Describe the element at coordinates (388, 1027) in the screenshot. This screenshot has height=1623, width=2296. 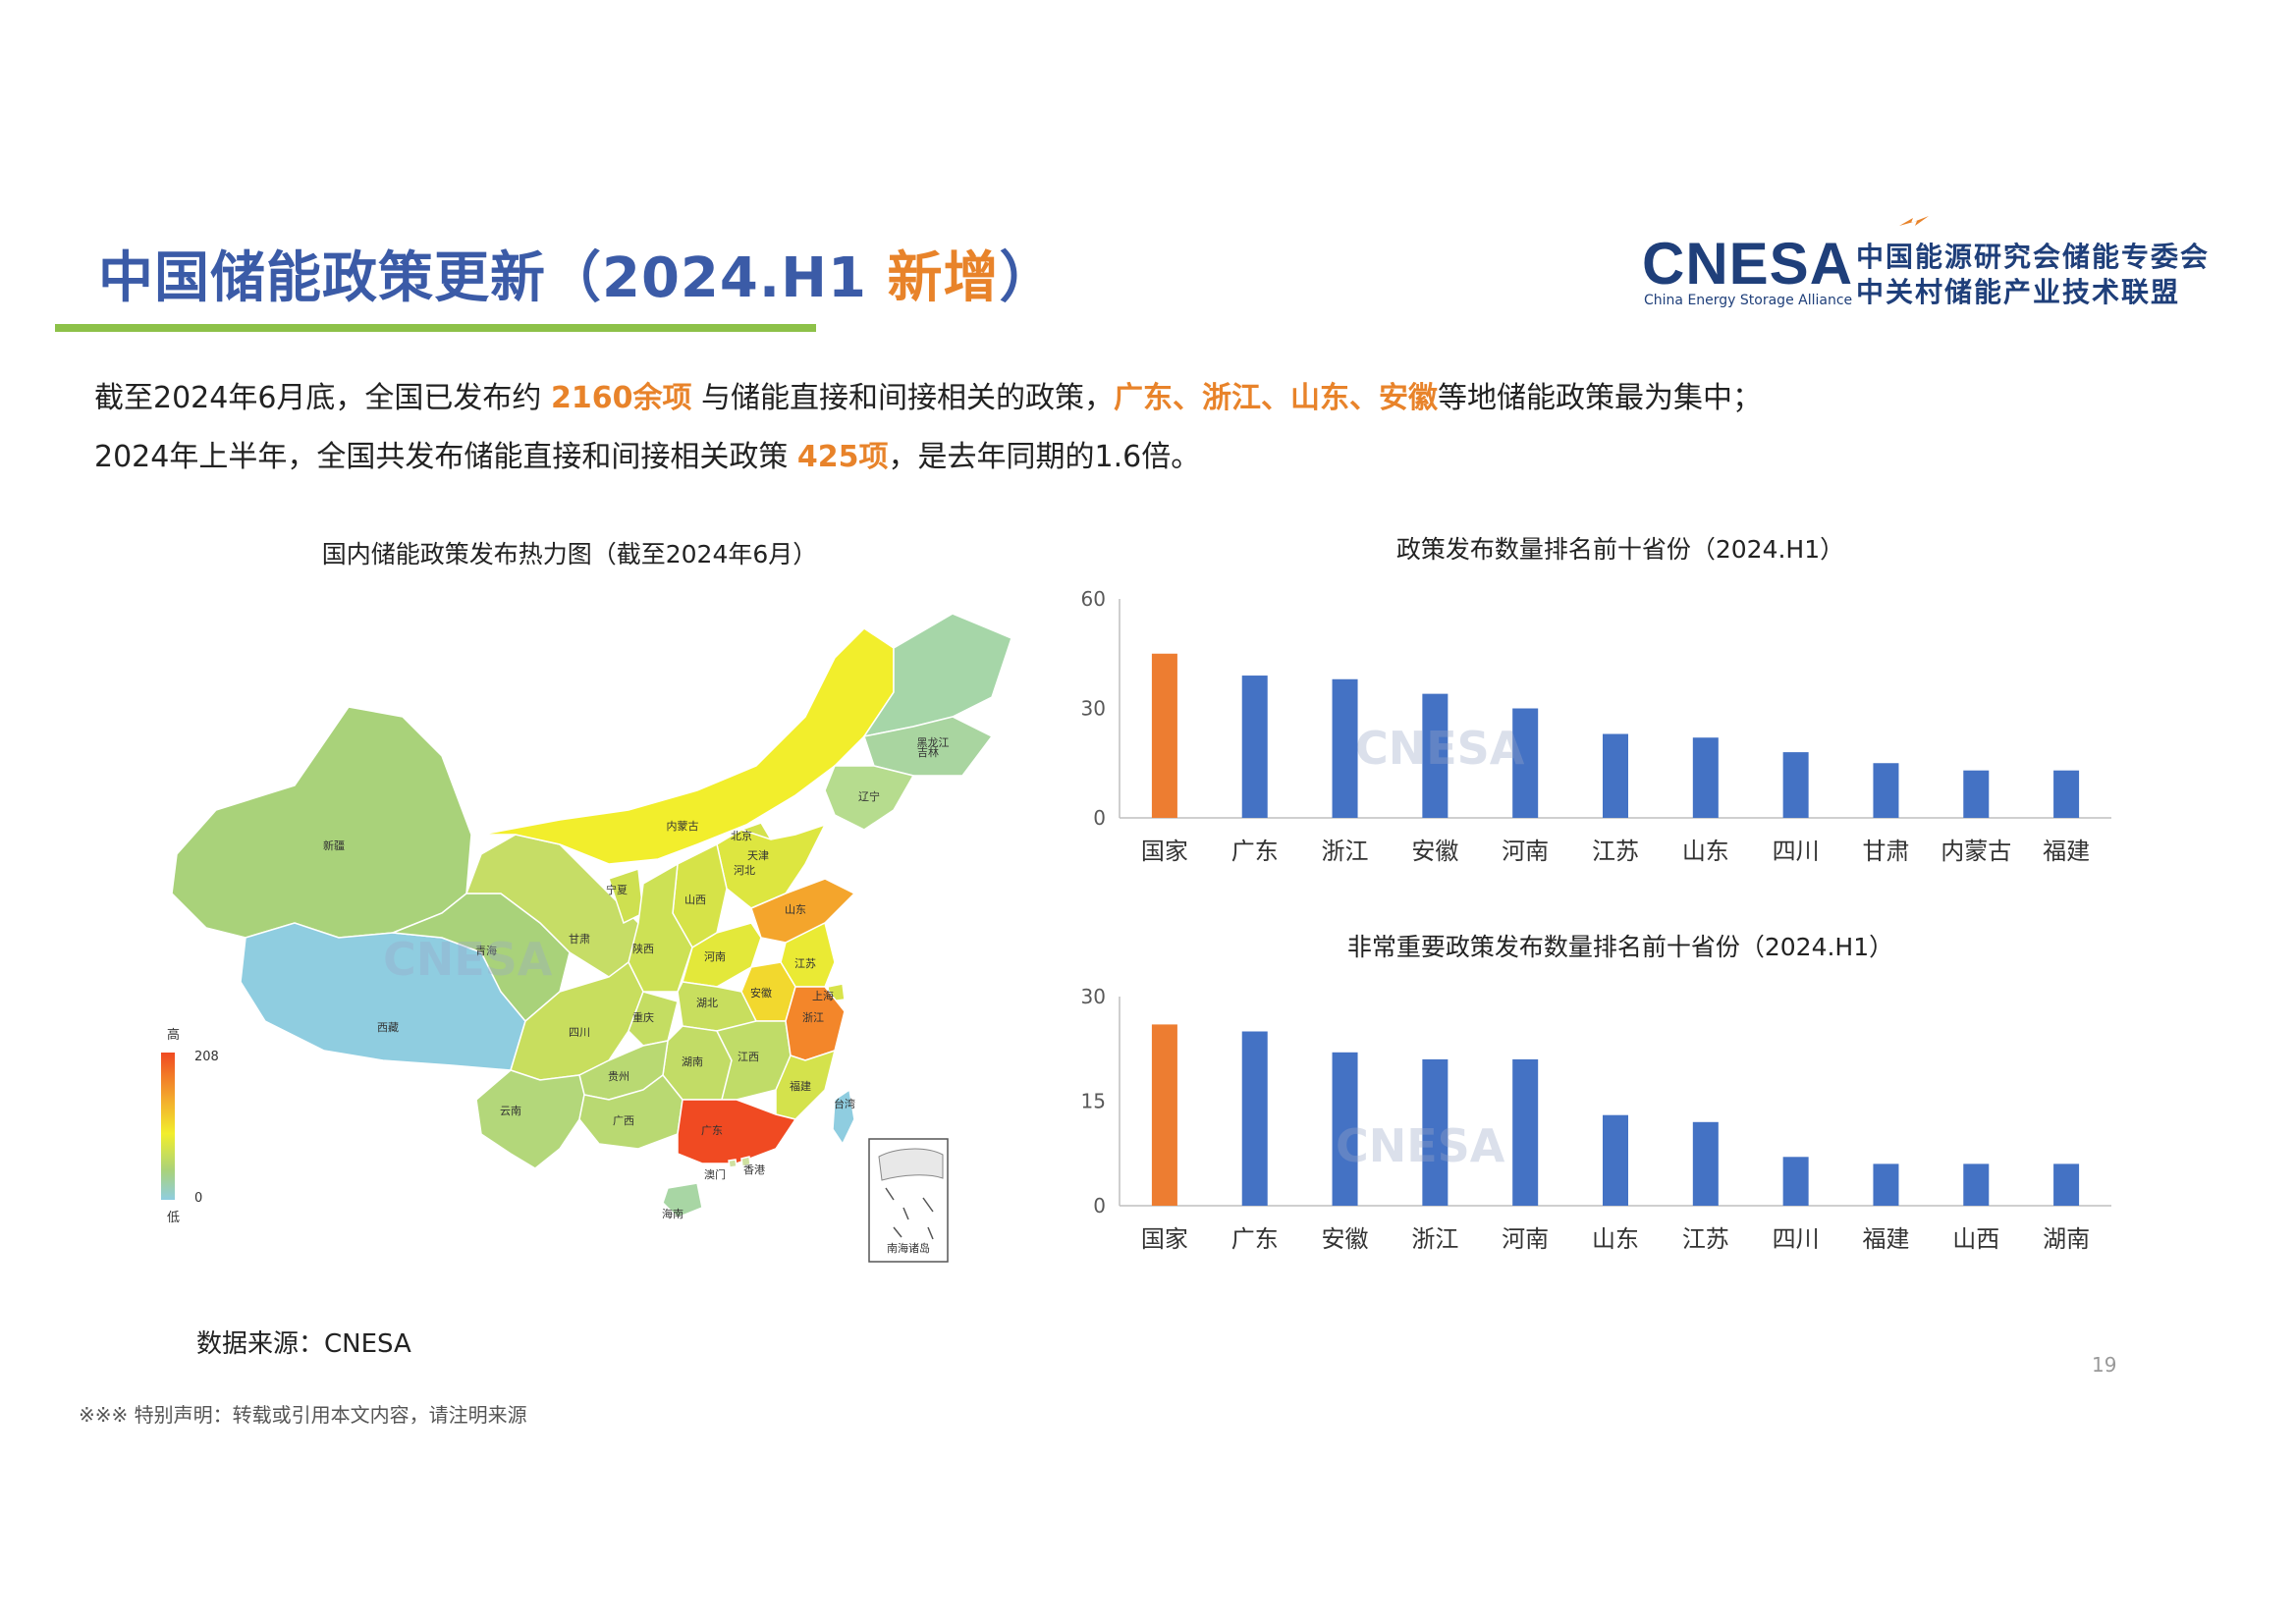
I see `province-label: 西藏` at that location.